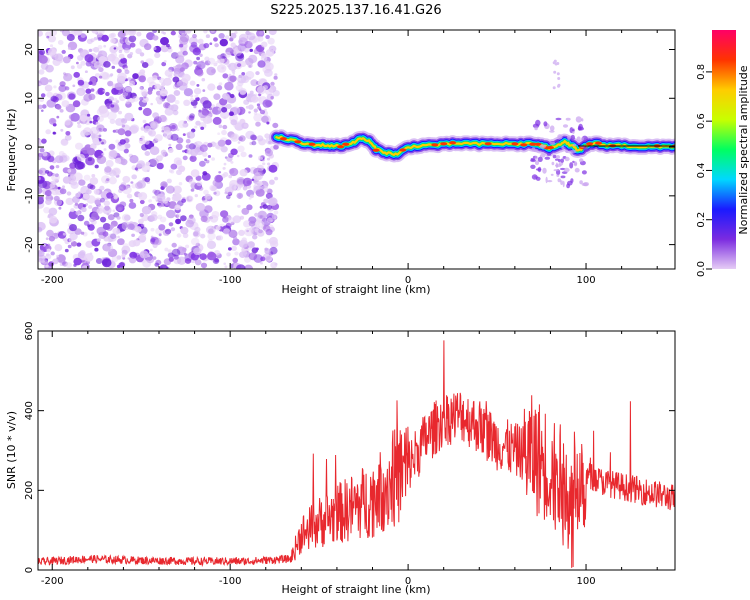 The height and width of the screenshot is (600, 750). I want to click on colorbar-label: Normalized spectral amplitude, so click(743, 149).